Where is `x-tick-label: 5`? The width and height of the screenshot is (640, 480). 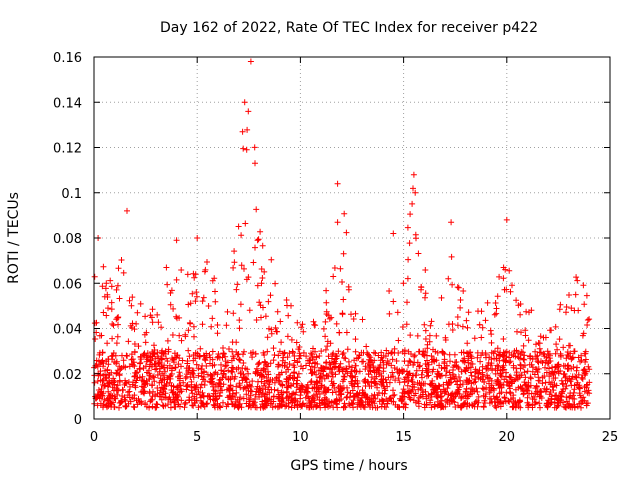 x-tick-label: 5 is located at coordinates (197, 437).